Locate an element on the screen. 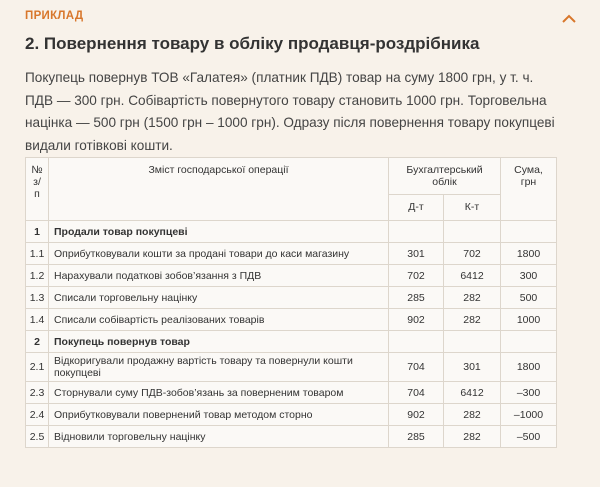 The image size is (600, 487). section-label: ПРИКЛАД is located at coordinates (54, 16).